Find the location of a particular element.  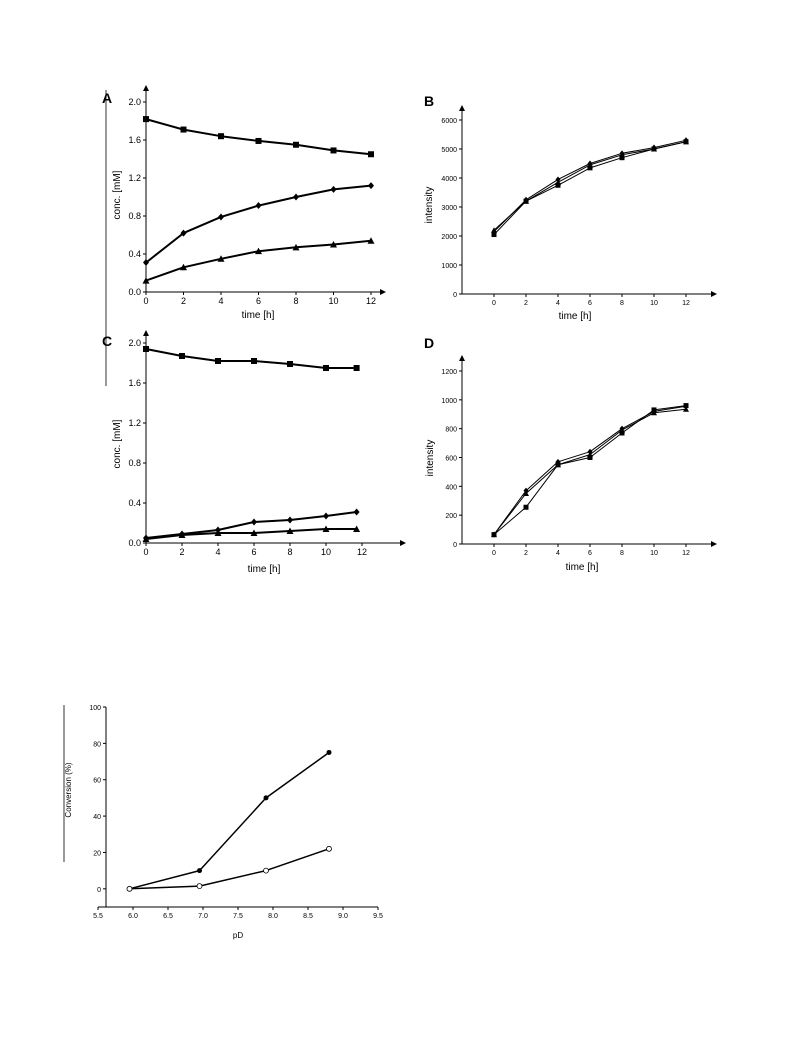

panel-b-x-tick-label: 8 is located at coordinates (622, 303).